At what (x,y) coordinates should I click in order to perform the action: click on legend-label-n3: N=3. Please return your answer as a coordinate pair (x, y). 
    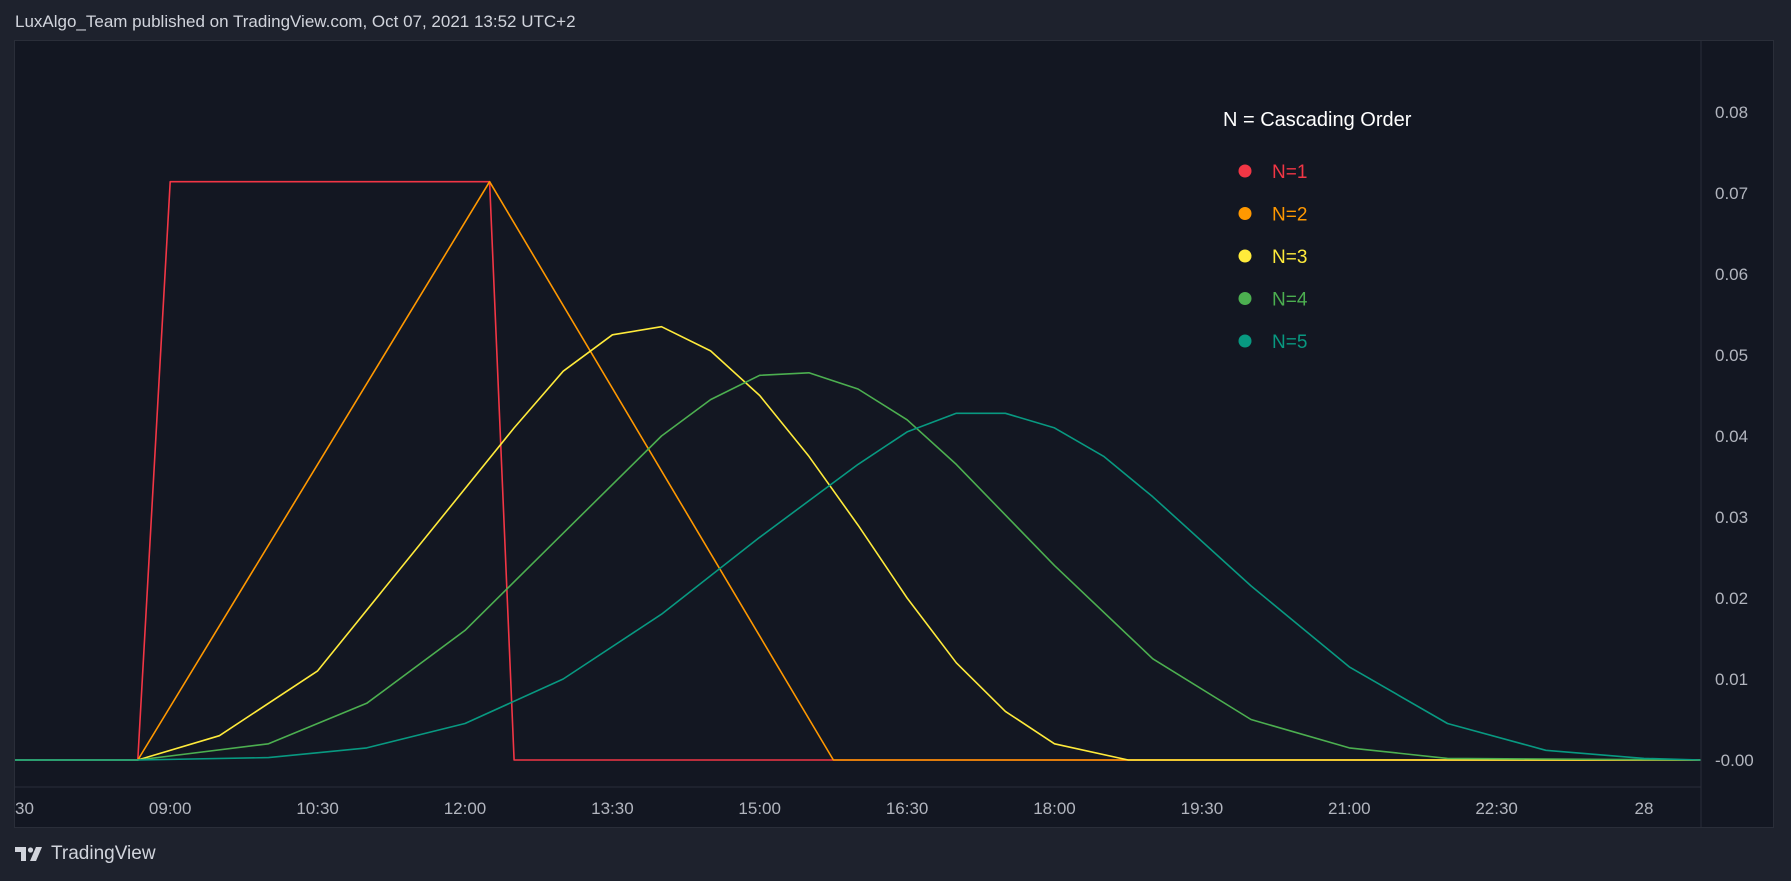
    Looking at the image, I should click on (1289, 257).